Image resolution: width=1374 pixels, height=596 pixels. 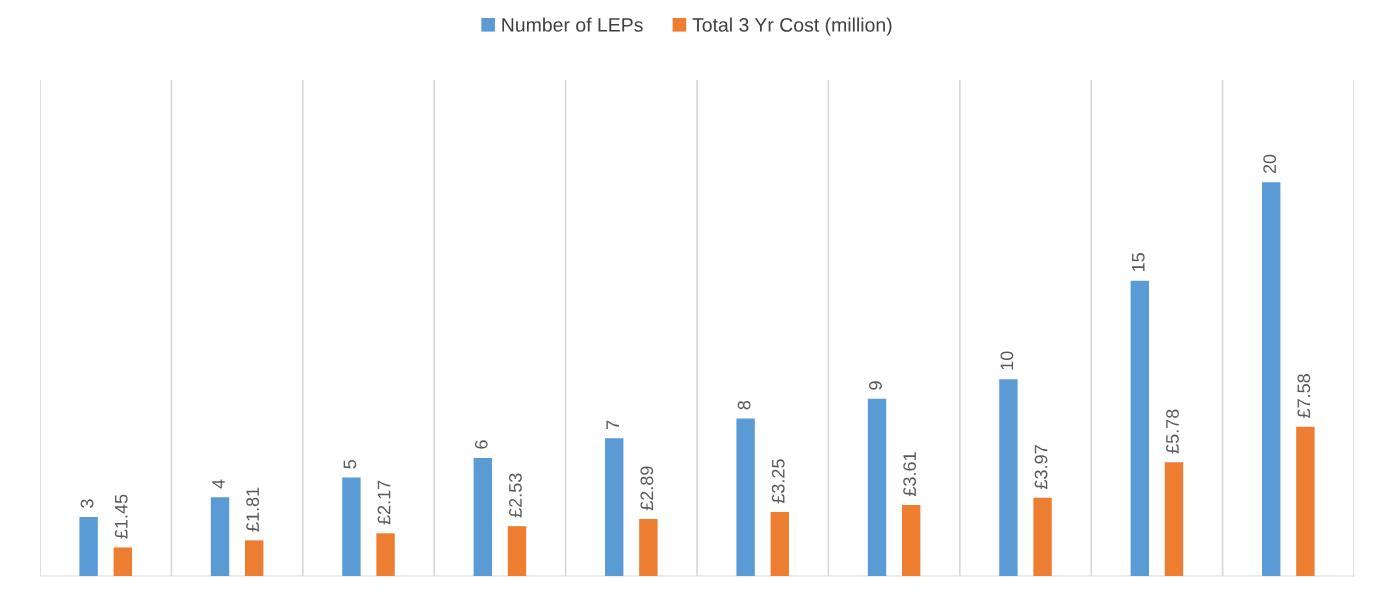 I want to click on data-label: £3.61, so click(x=910, y=474).